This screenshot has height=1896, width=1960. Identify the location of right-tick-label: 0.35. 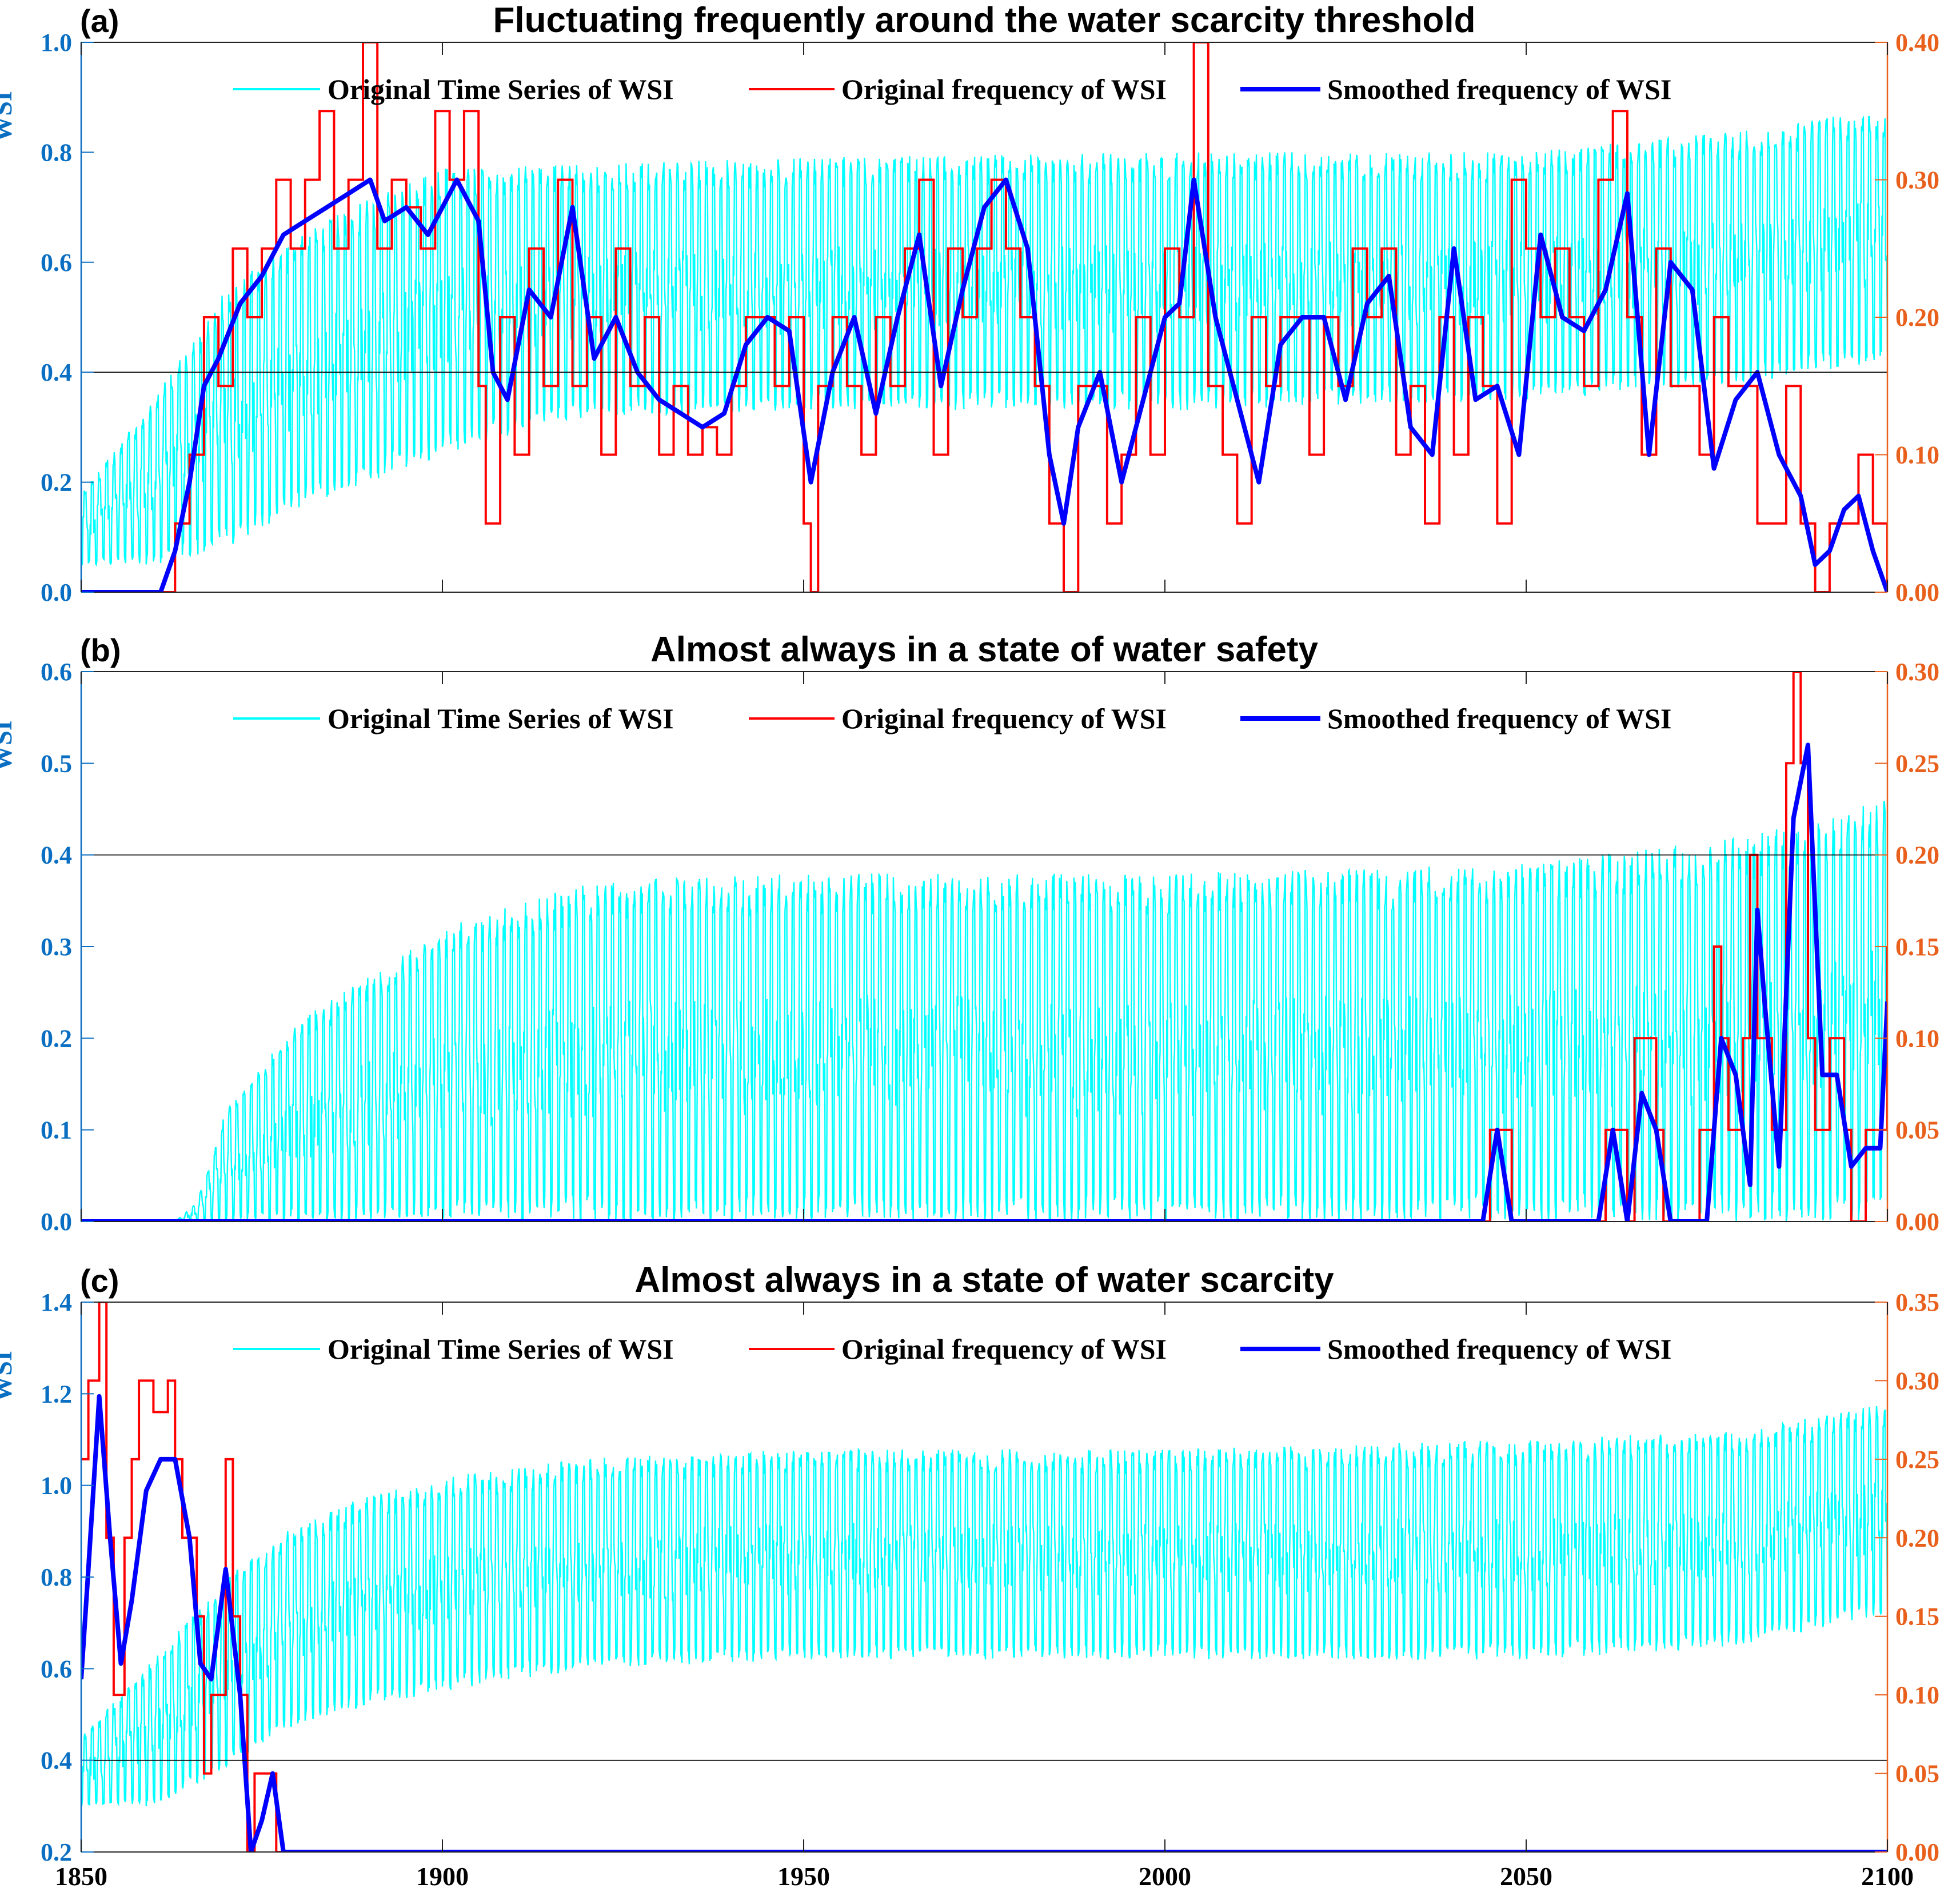
(1917, 1302).